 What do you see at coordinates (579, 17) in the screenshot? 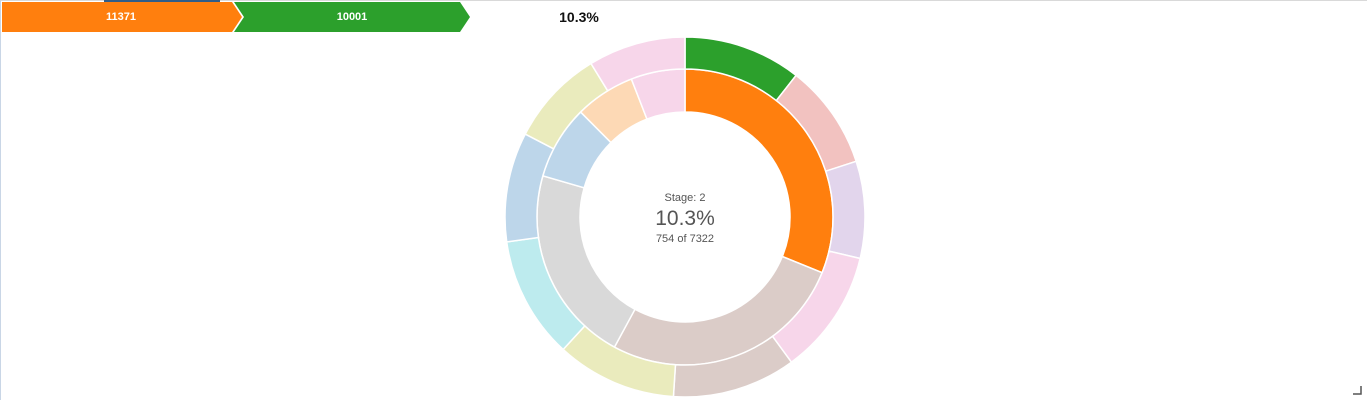
I see `breadcrumb-percentage: 10.3%` at bounding box center [579, 17].